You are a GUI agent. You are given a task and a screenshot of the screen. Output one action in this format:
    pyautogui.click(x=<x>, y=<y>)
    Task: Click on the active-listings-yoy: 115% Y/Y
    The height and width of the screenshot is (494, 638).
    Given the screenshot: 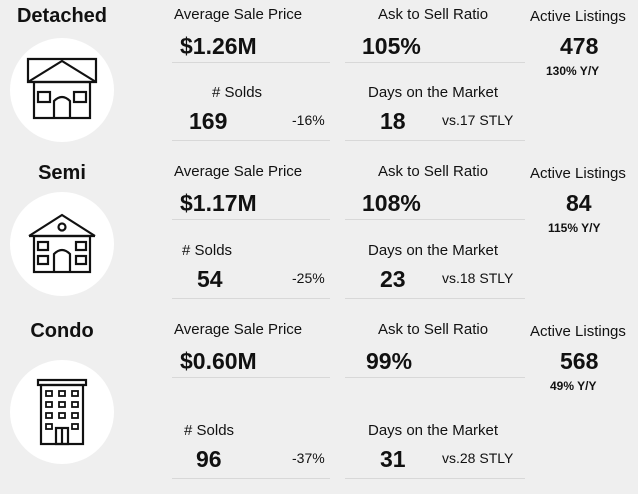 What is the action you would take?
    pyautogui.click(x=574, y=228)
    